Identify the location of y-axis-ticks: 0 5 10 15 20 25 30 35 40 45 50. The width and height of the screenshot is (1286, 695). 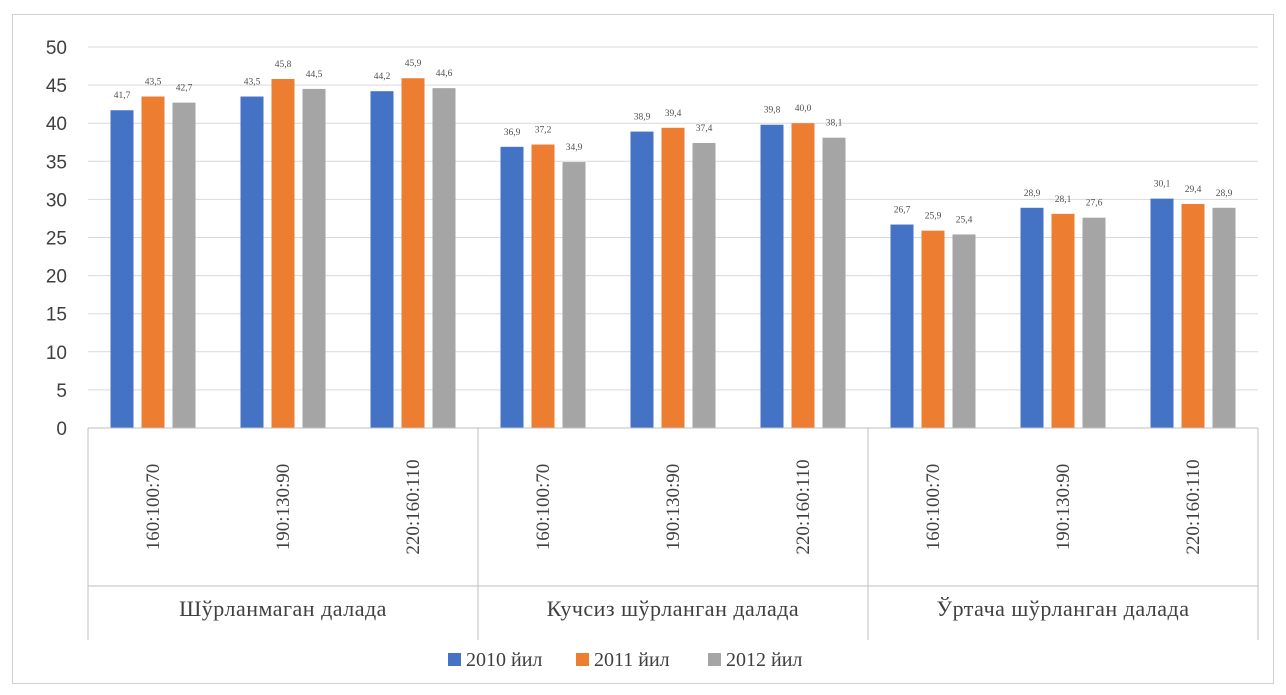
(56, 239).